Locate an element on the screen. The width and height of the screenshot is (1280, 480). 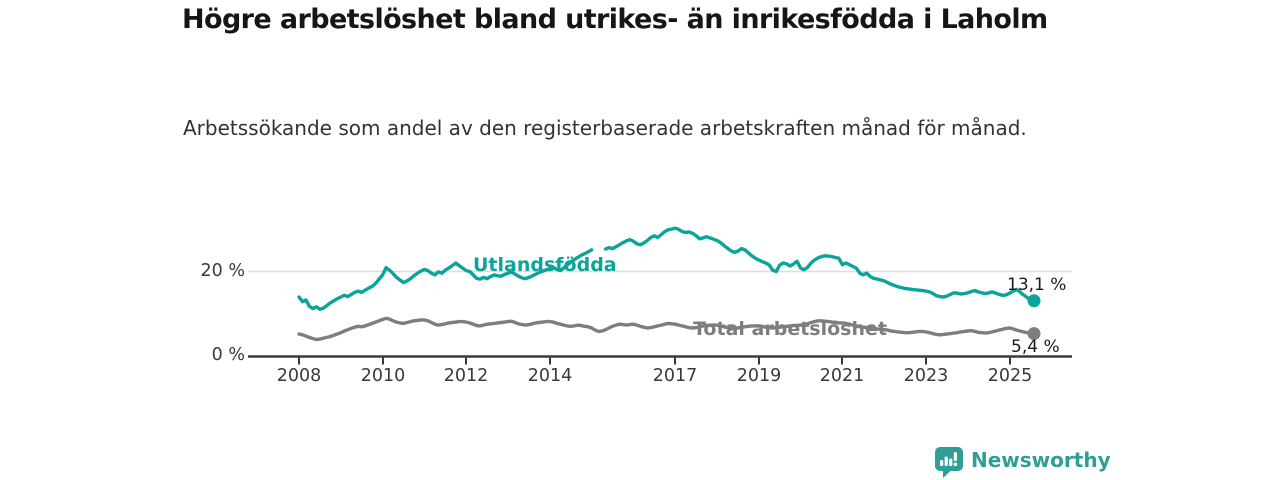
x-axis-label-2010: 2010 is located at coordinates (383, 376).